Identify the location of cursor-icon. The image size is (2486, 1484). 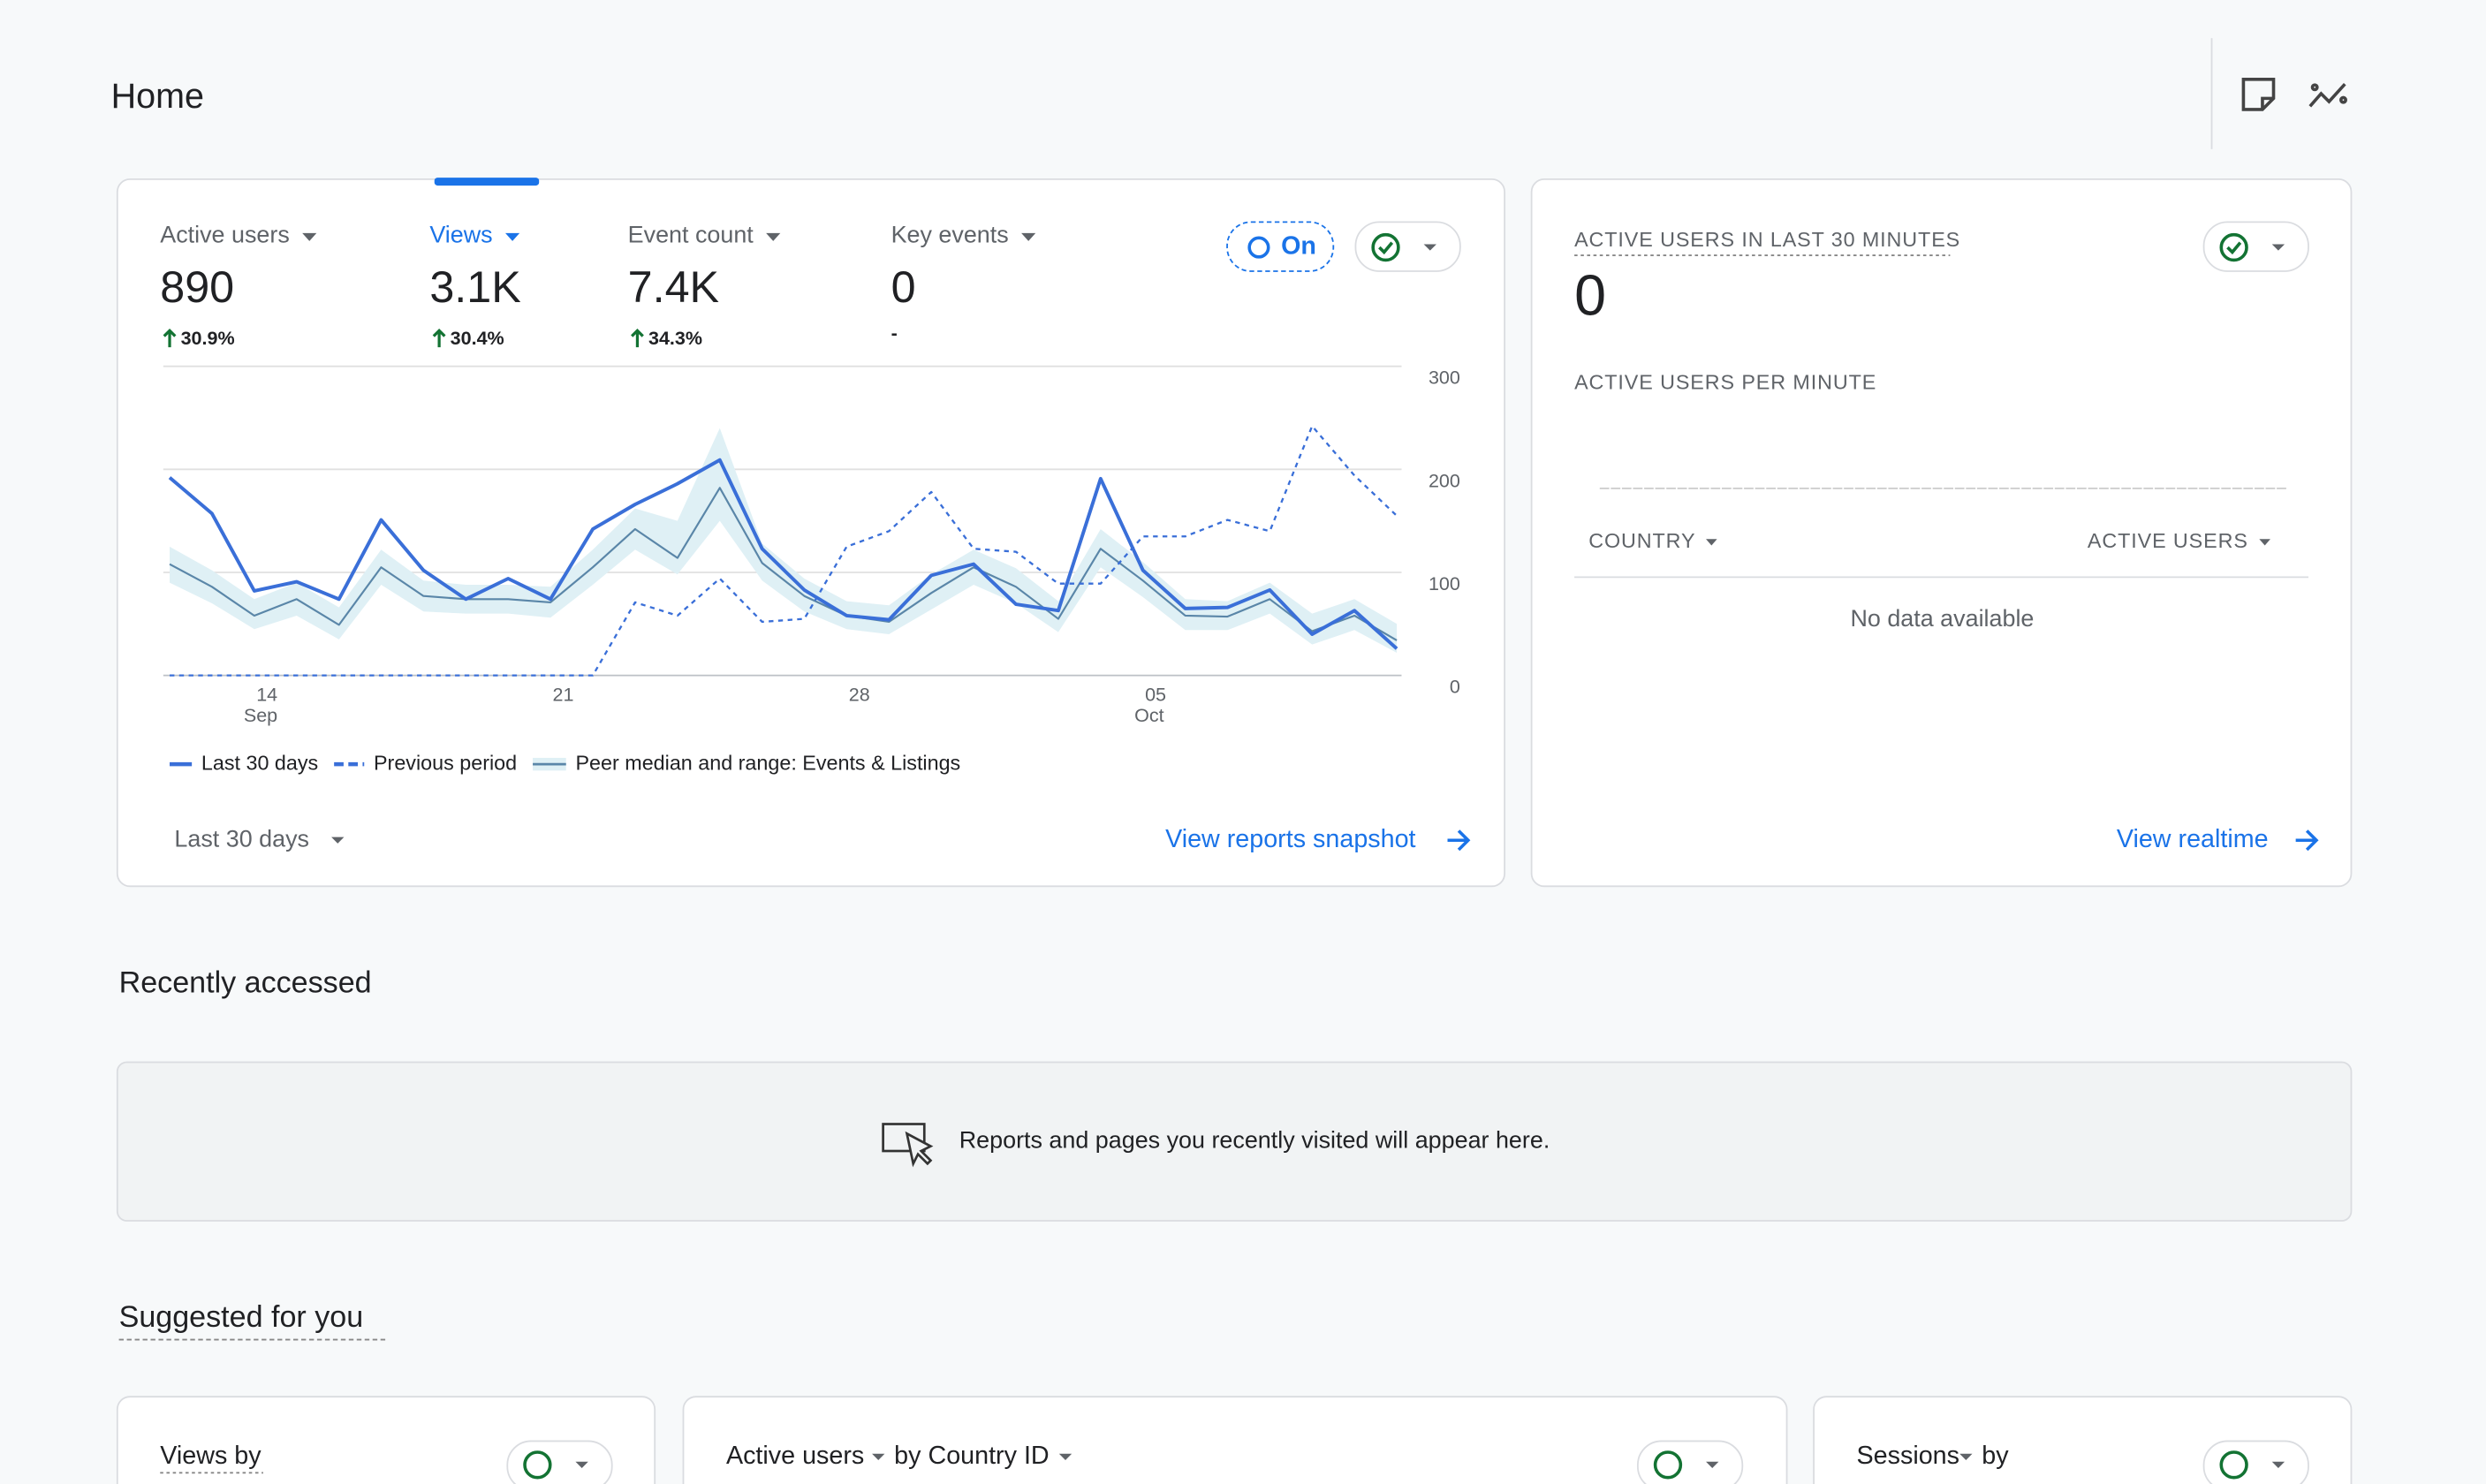
(908, 1145).